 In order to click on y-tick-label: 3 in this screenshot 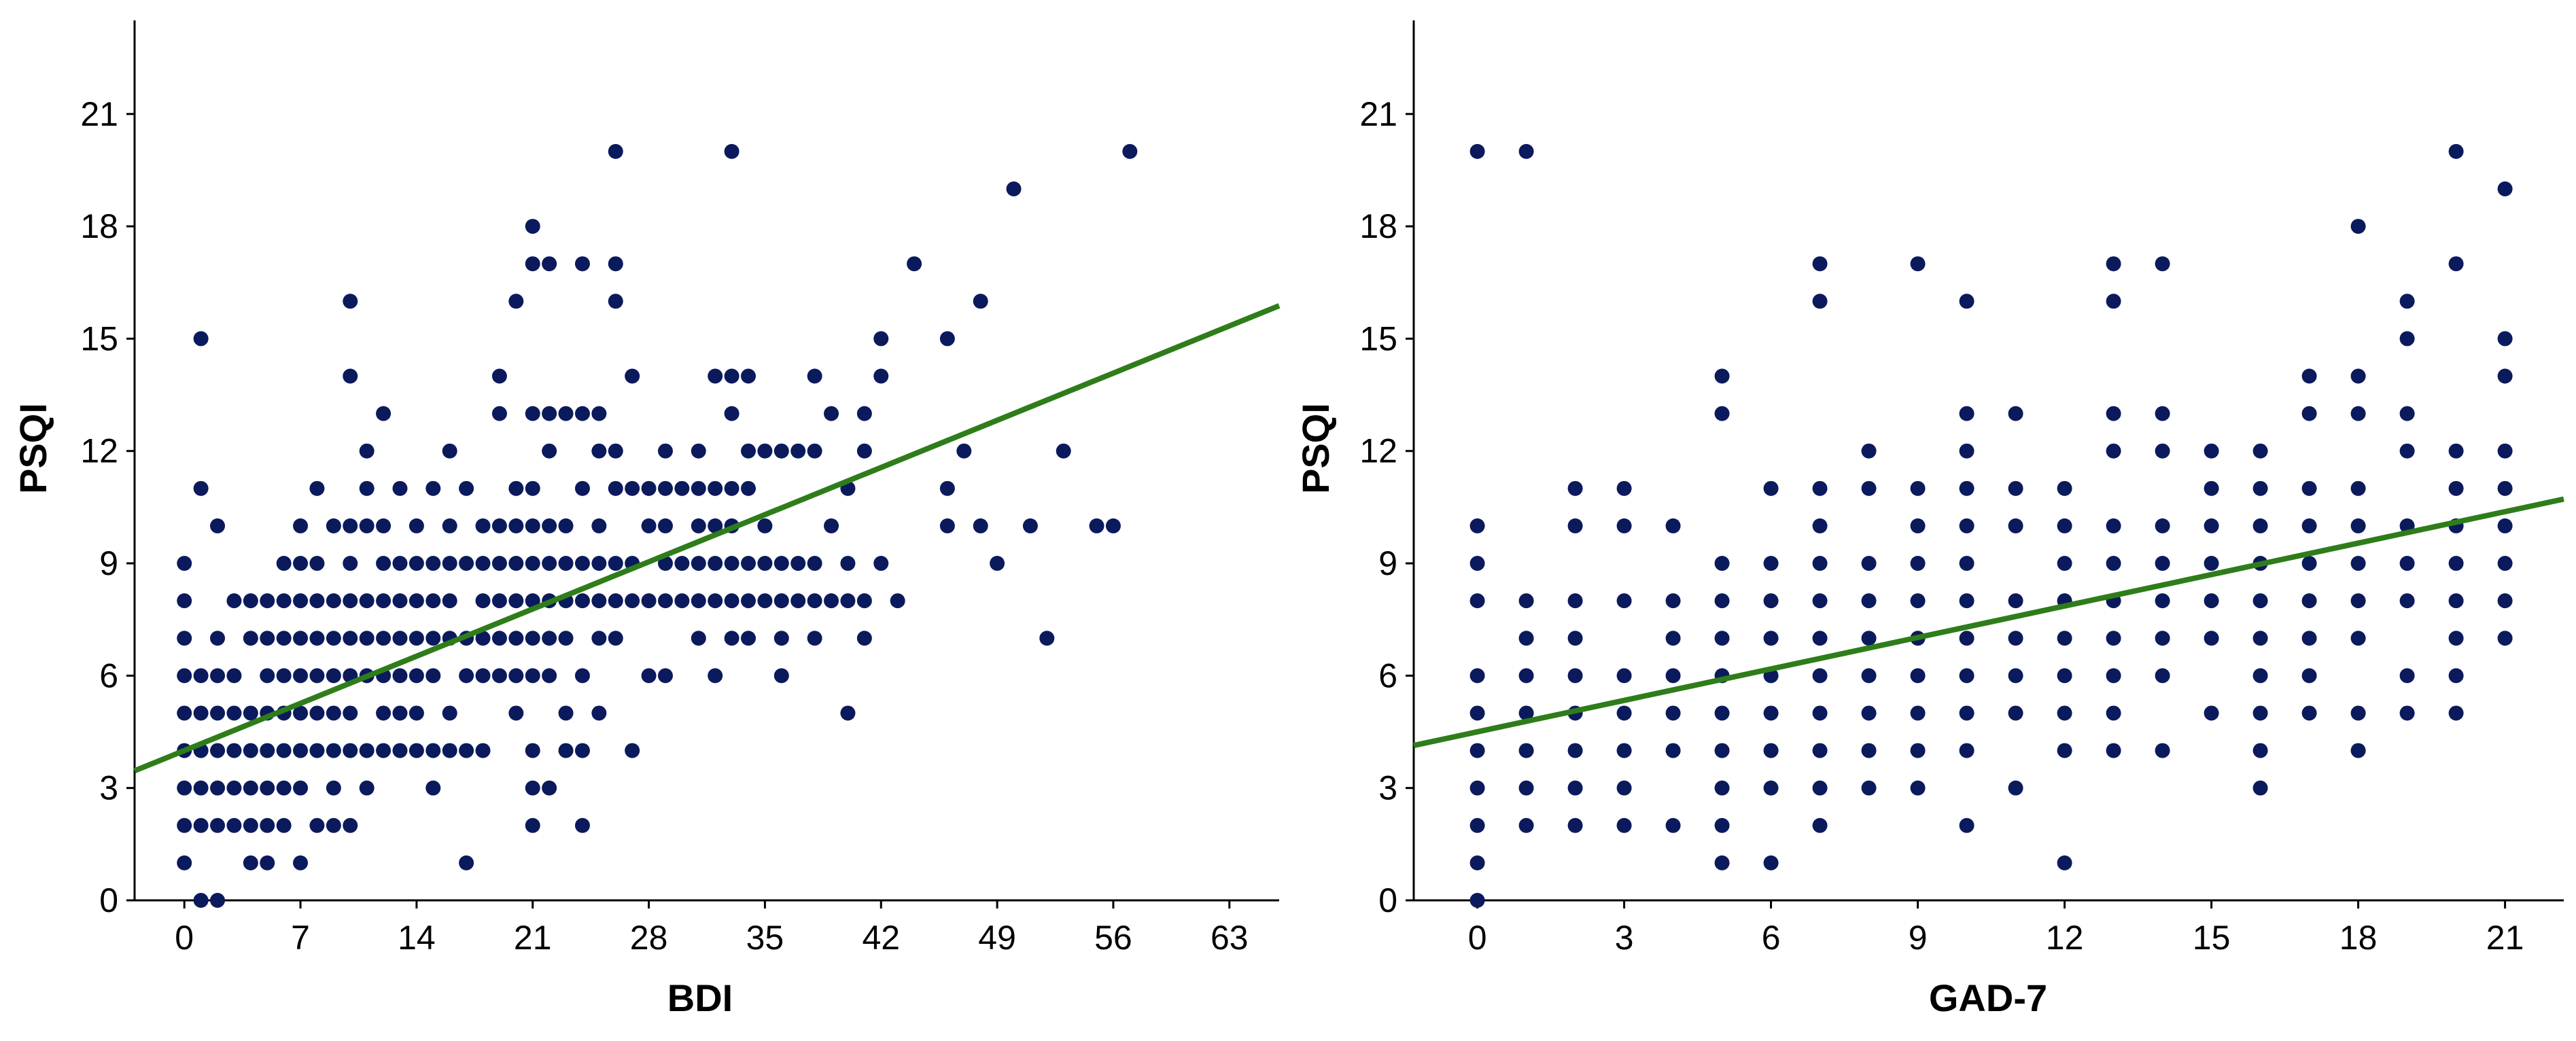, I will do `click(108, 788)`.